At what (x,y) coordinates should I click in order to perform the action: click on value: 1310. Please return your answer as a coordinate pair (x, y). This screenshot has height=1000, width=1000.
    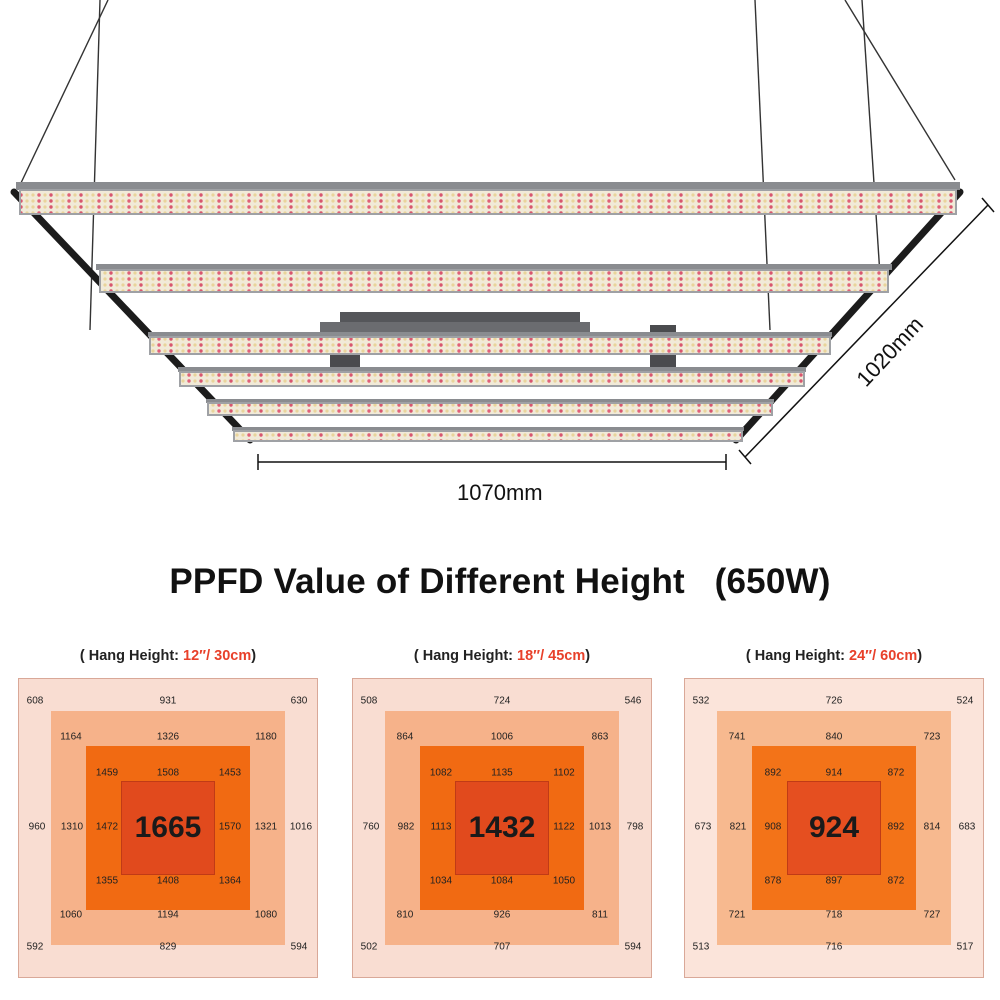
    Looking at the image, I should click on (72, 827).